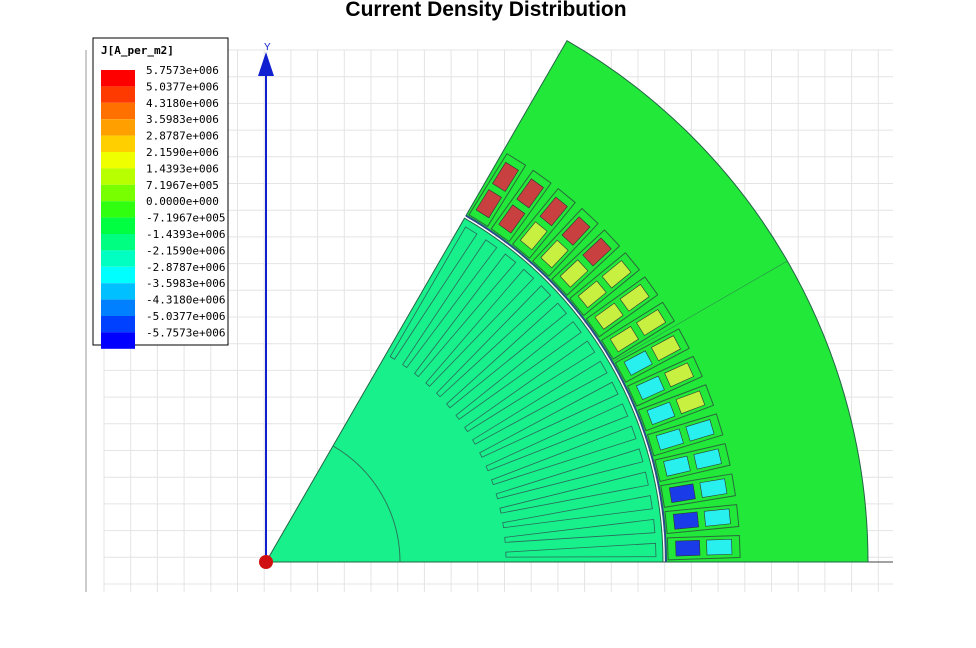 This screenshot has height=648, width=976. What do you see at coordinates (182, 168) in the screenshot?
I see `legend-label: 1.4393e+006` at bounding box center [182, 168].